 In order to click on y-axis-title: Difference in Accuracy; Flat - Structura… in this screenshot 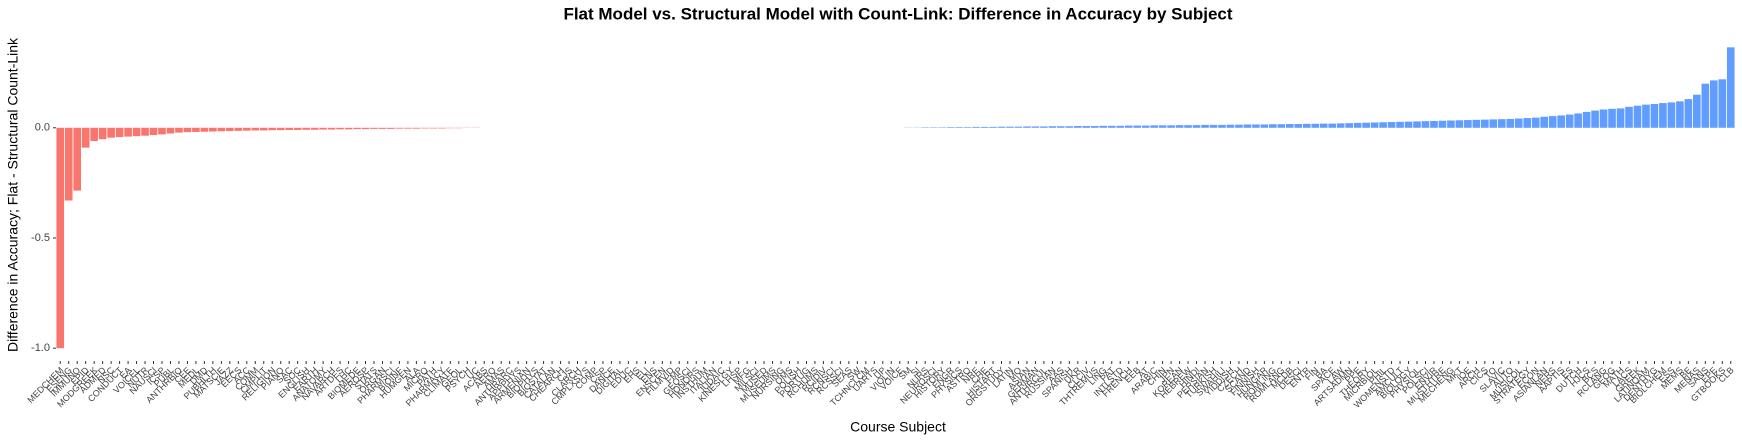, I will do `click(13, 194)`.